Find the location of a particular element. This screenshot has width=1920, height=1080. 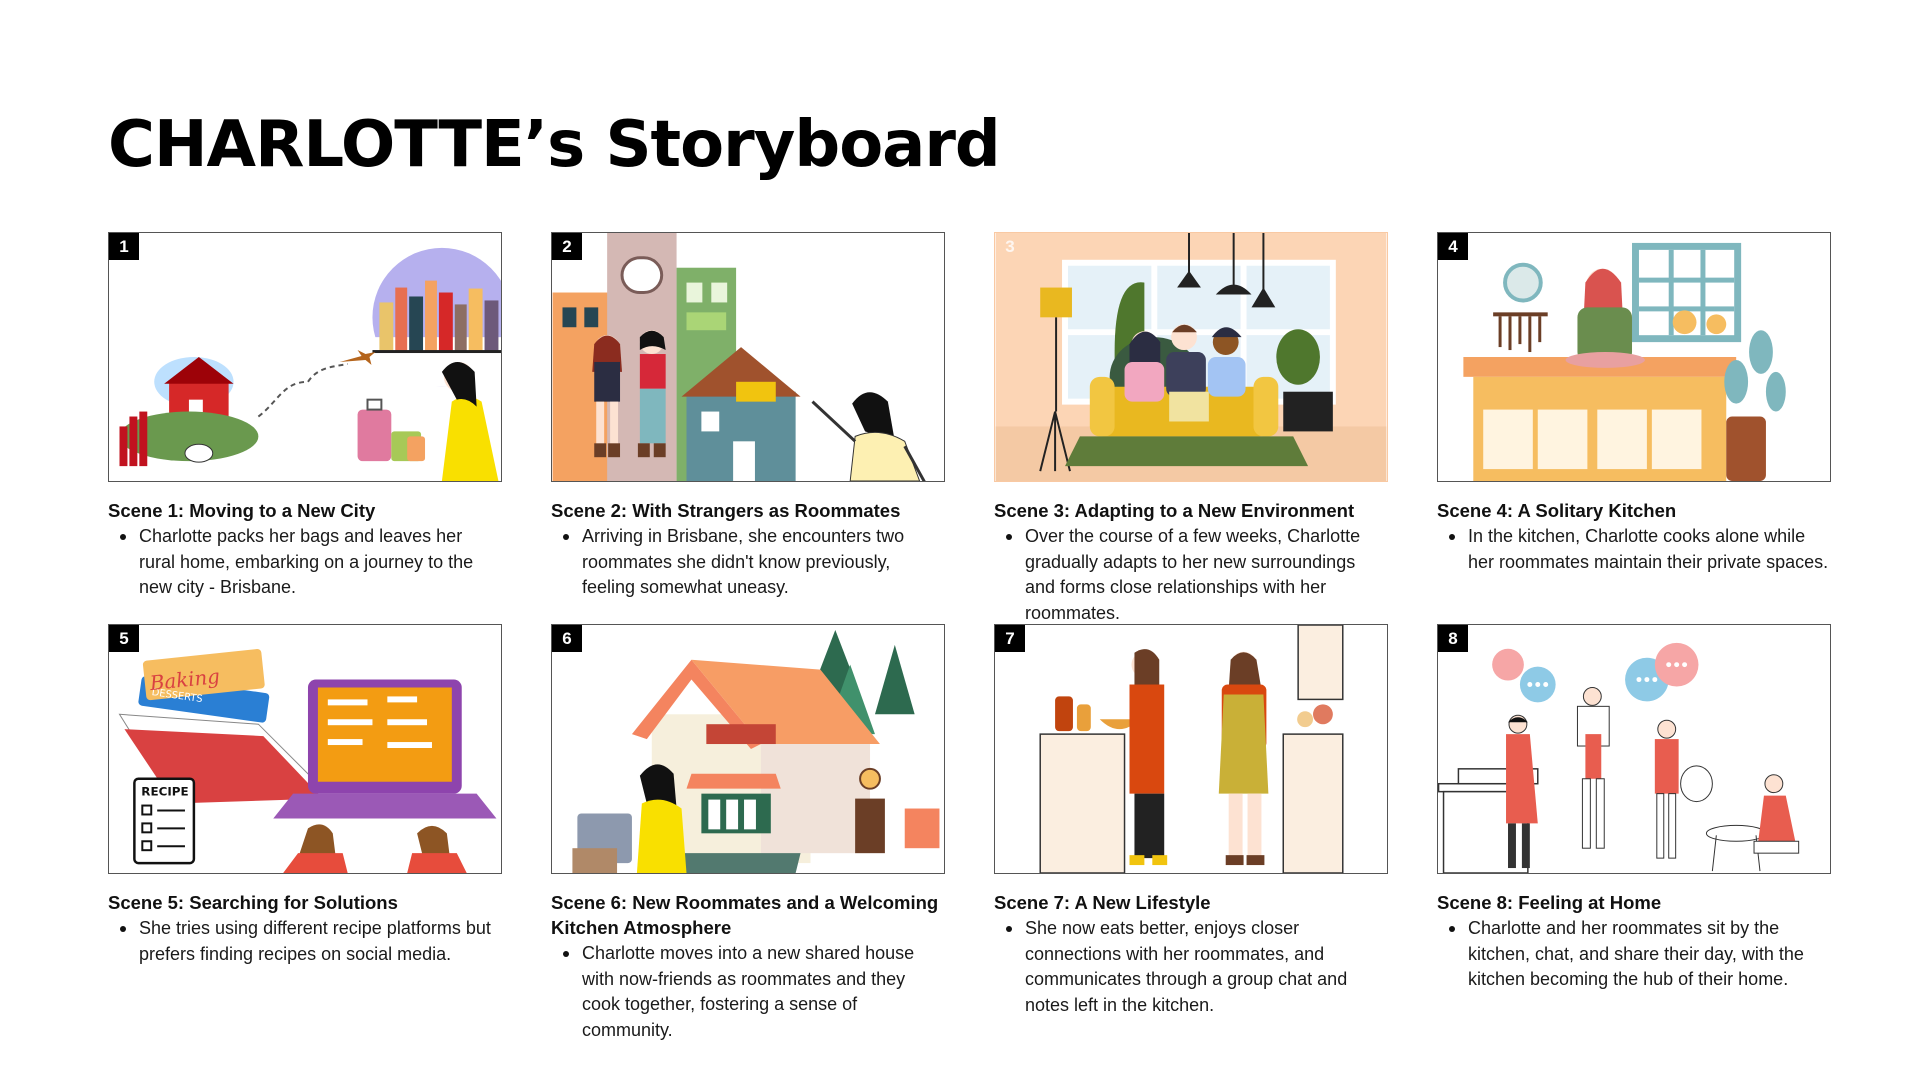

moving-city-illustration is located at coordinates (310, 364).